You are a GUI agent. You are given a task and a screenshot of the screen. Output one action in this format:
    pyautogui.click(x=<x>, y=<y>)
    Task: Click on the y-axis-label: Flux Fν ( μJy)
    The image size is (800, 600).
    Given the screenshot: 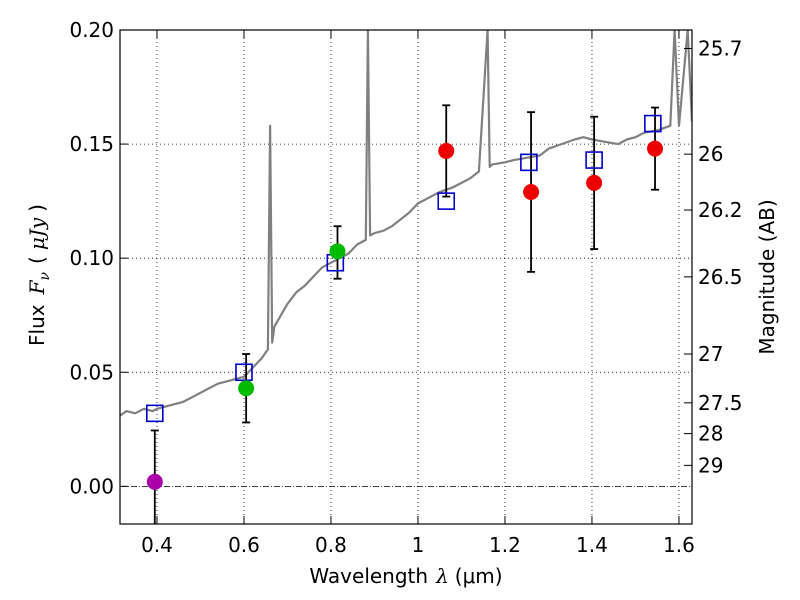 What is the action you would take?
    pyautogui.click(x=39, y=275)
    